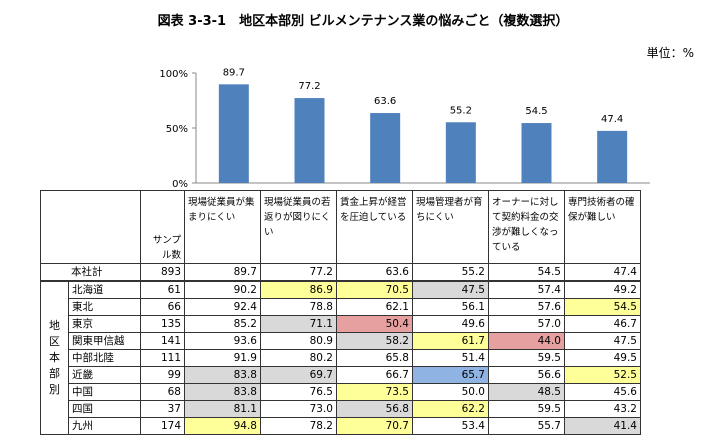 The image size is (726, 441). Describe the element at coordinates (54, 325) in the screenshot. I see `group-label-char: 地` at that location.